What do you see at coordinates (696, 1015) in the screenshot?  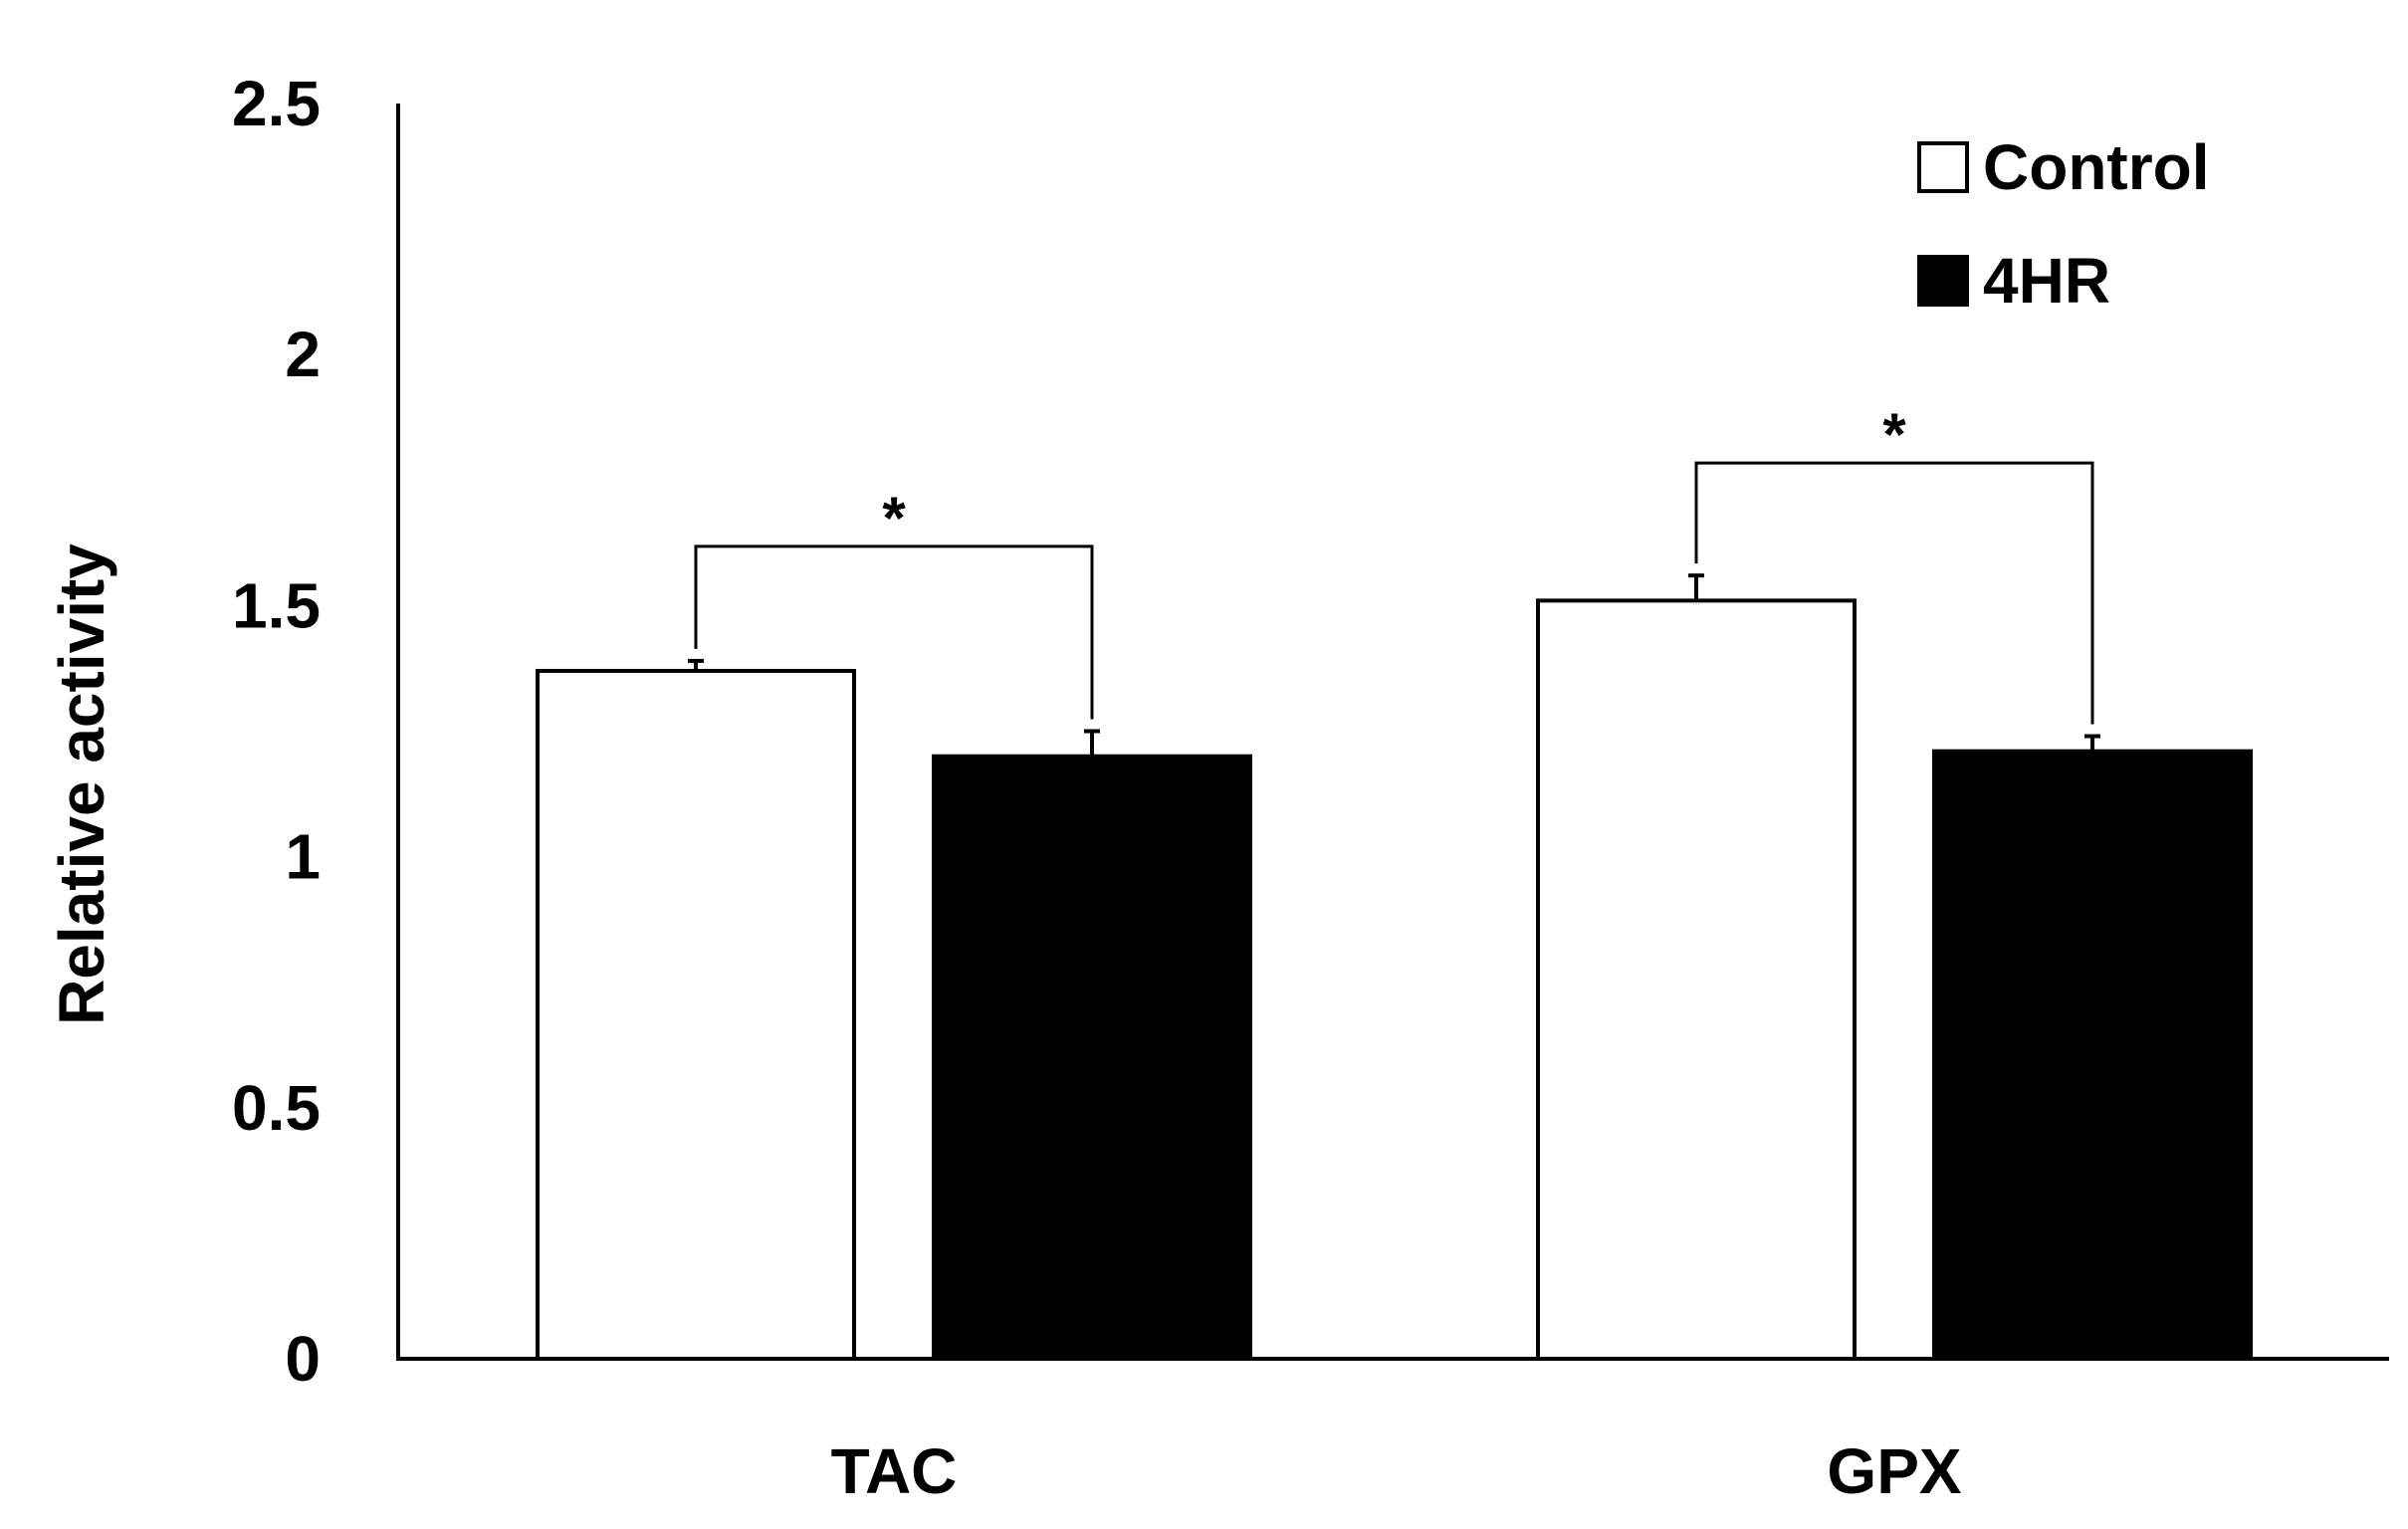 I see `bar-control-tac` at bounding box center [696, 1015].